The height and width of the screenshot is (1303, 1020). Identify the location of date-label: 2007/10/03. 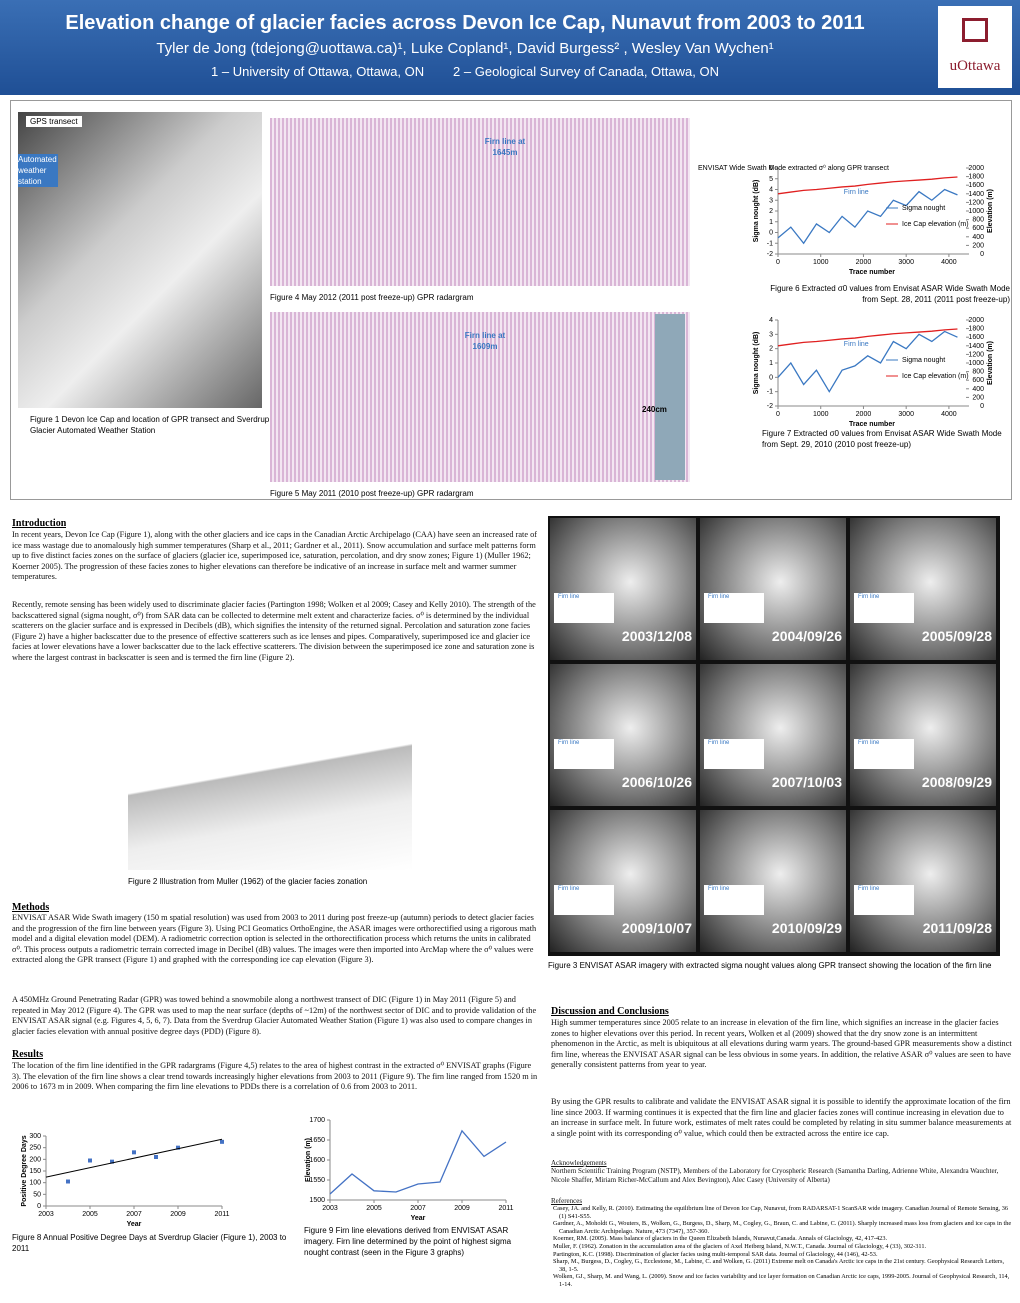
(806, 782).